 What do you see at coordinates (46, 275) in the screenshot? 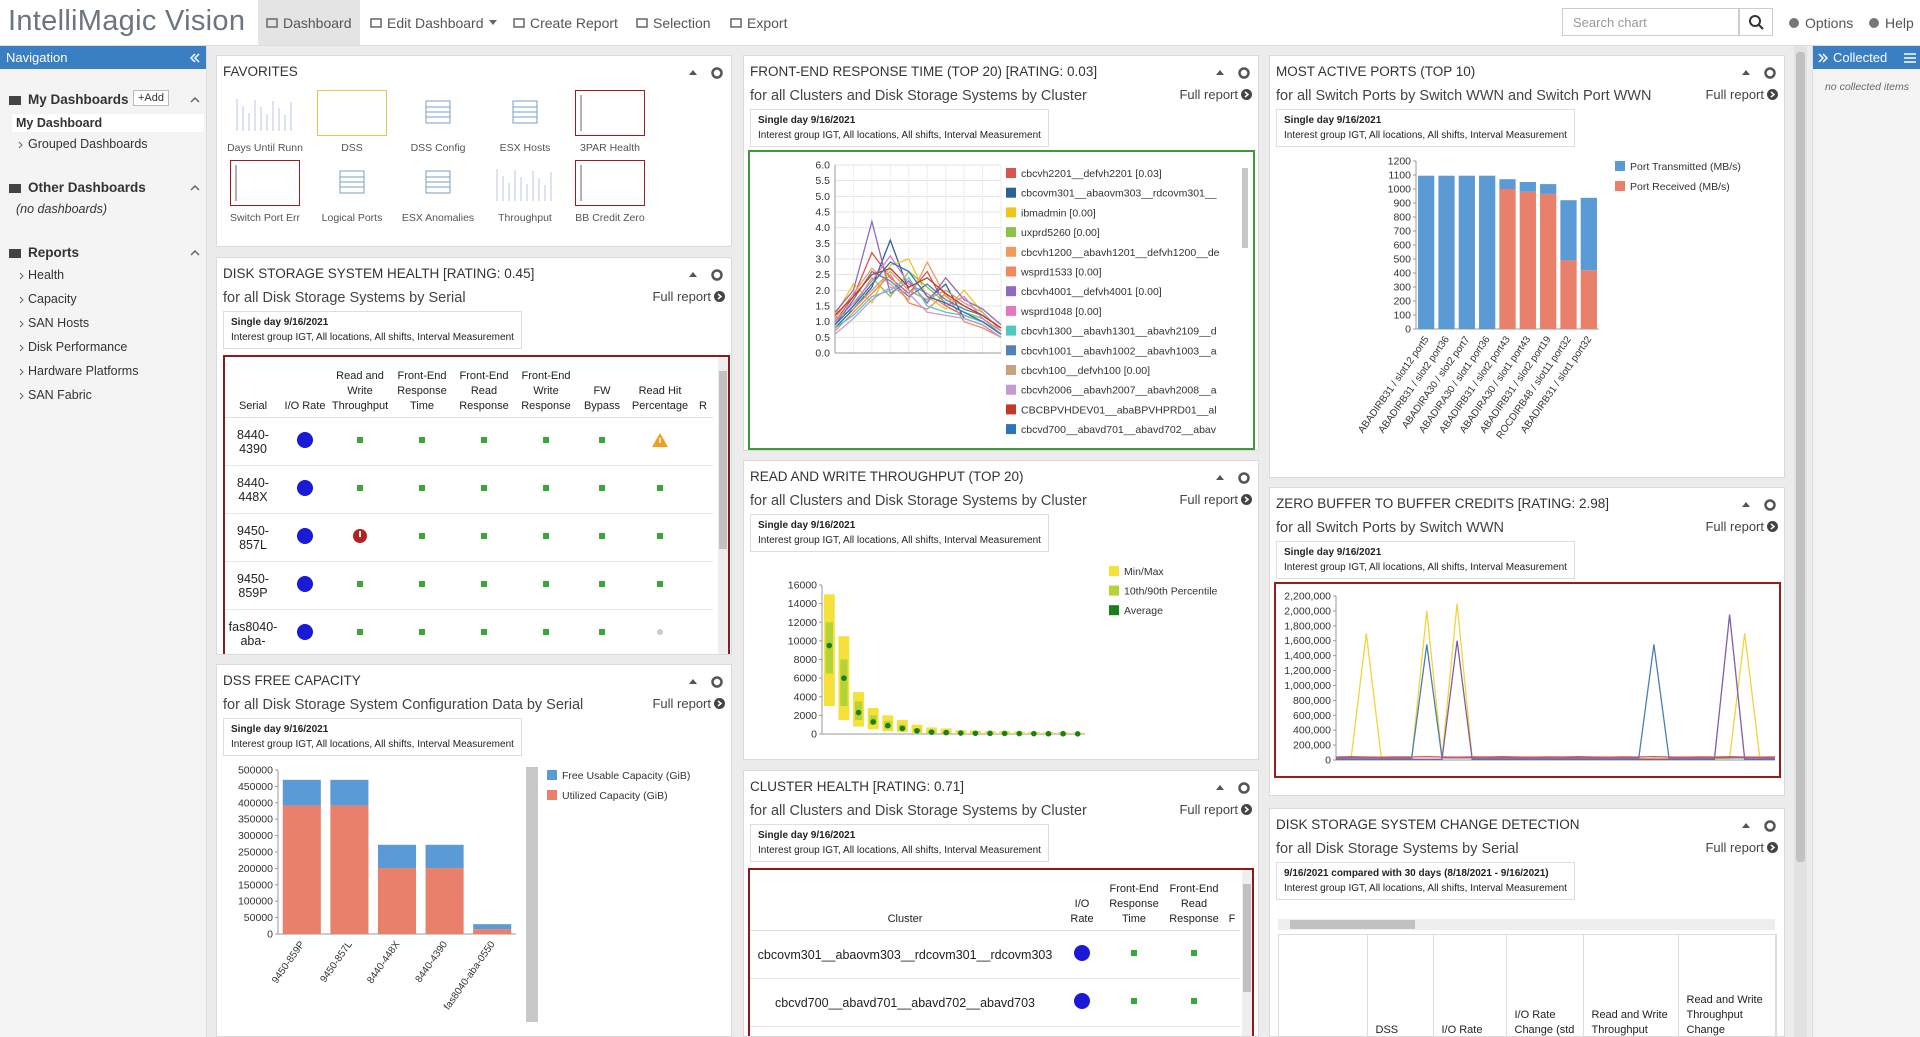
I see `nav-item: Health` at bounding box center [46, 275].